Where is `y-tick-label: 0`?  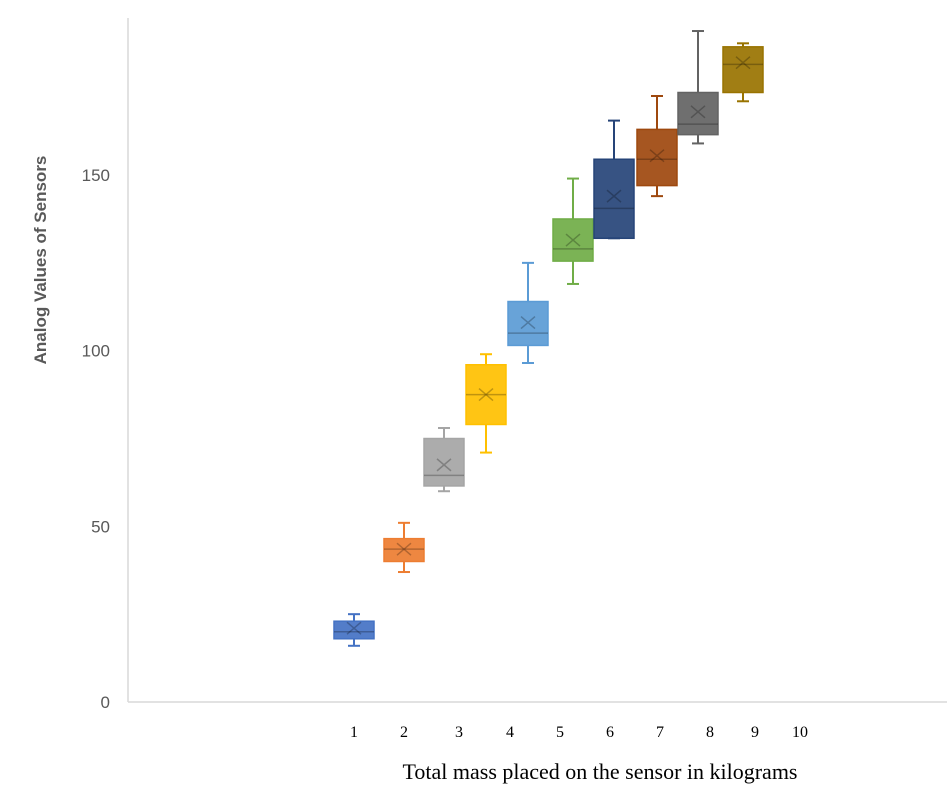
y-tick-label: 0 is located at coordinates (105, 702).